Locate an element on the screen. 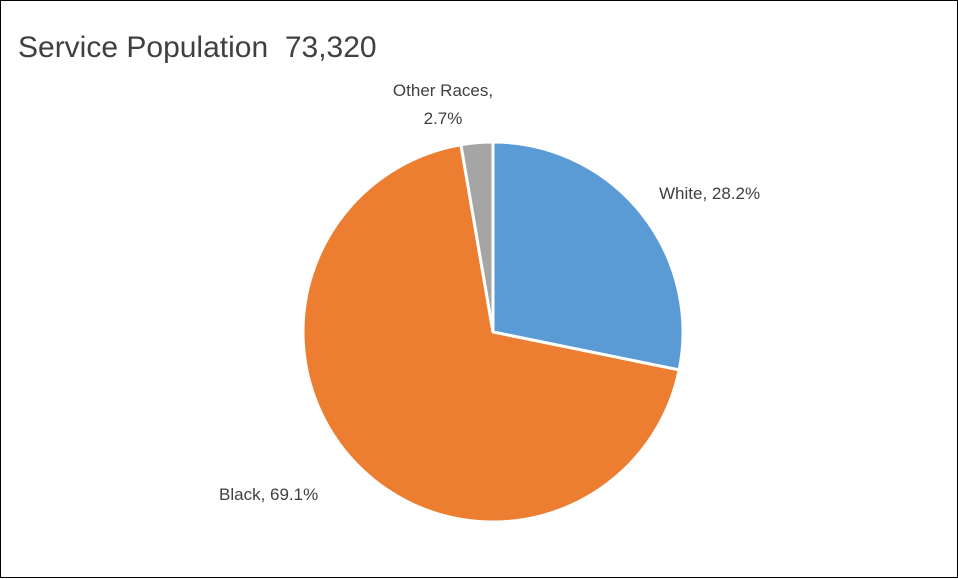 The width and height of the screenshot is (958, 579). pie-slice-other-races is located at coordinates (477, 237).